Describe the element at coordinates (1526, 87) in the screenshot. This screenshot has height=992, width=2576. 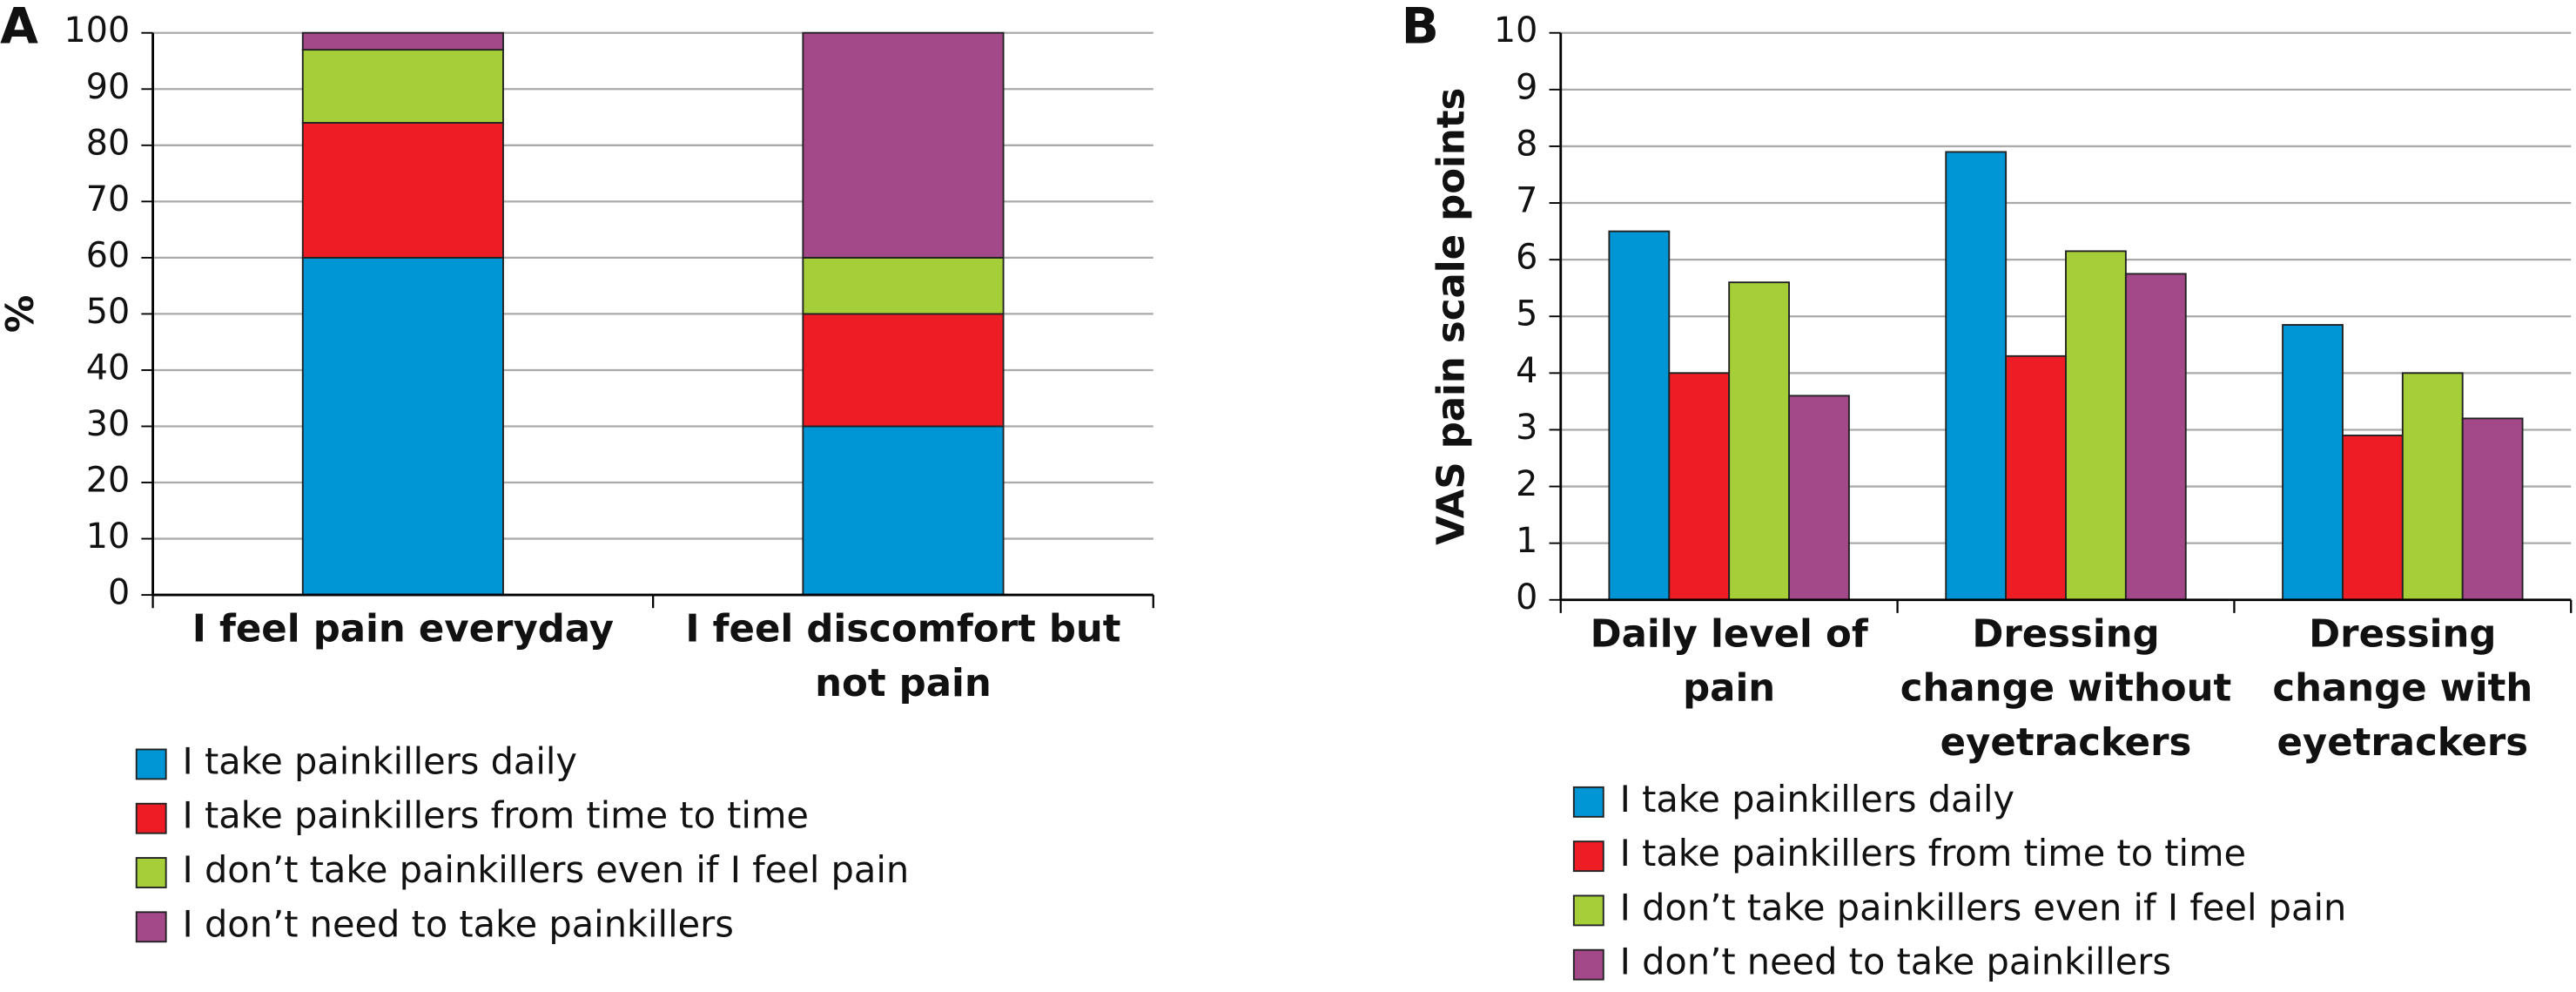
I see `y-tick-label: 9` at that location.